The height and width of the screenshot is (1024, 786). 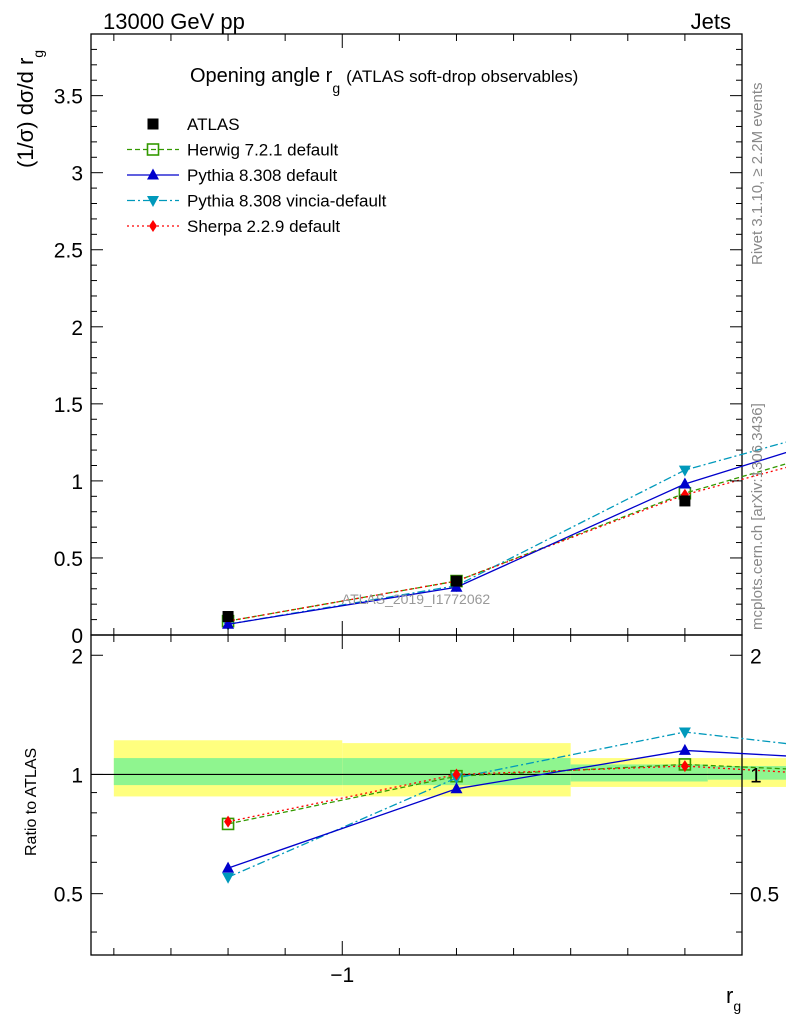 I want to click on legend-label-vincia: Pythia 8.308 vincia-default, so click(x=287, y=201).